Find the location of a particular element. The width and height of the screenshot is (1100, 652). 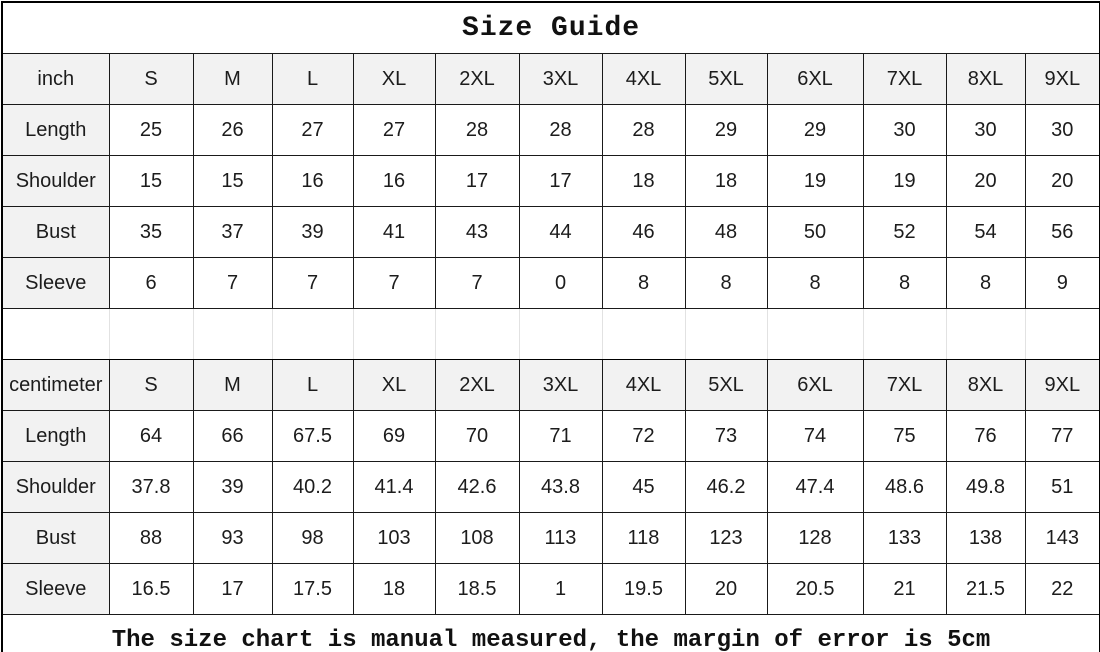

size-value: 69 is located at coordinates (394, 436).